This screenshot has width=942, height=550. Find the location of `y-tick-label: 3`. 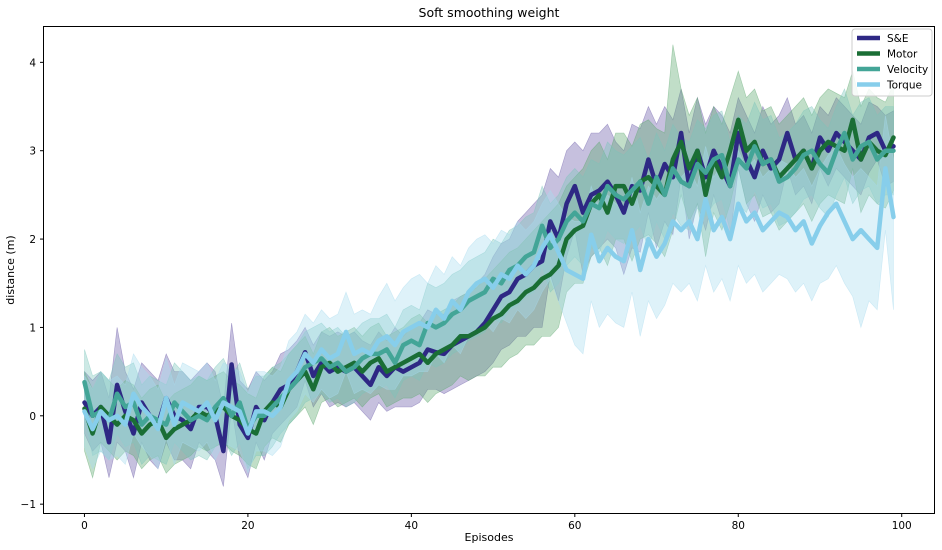

y-tick-label: 3 is located at coordinates (32, 152).